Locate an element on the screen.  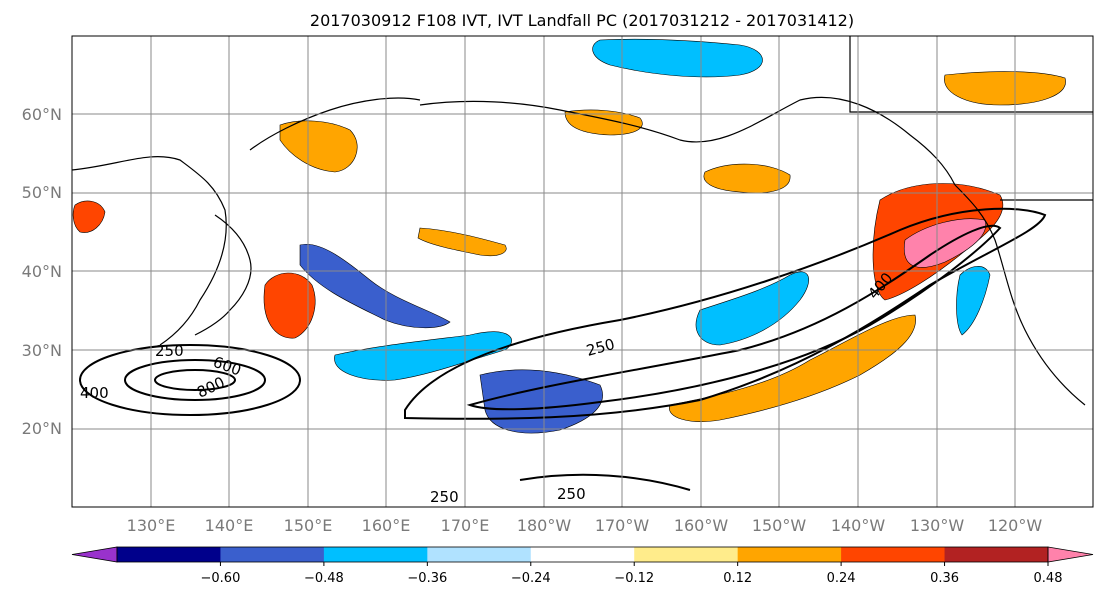
contour-250-west is located at coordinates (190, 380).